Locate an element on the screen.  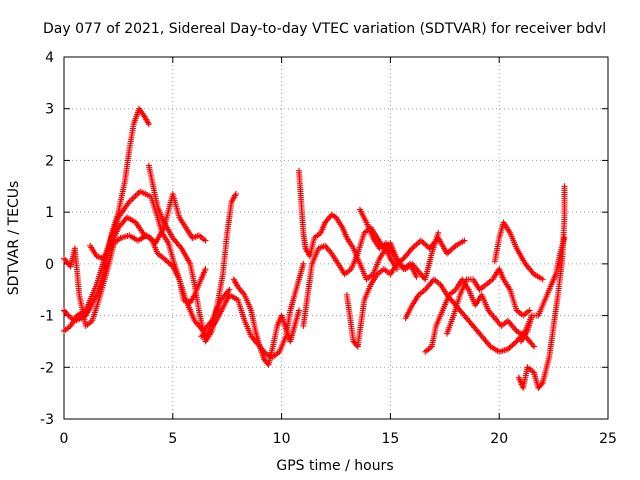
y-axis-label: SDTVAR / TECUs is located at coordinates (14, 238).